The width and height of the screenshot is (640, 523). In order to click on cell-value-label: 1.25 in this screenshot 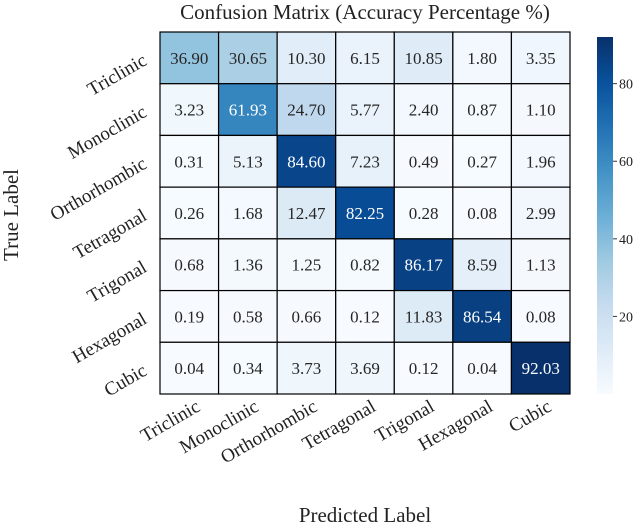, I will do `click(307, 265)`.